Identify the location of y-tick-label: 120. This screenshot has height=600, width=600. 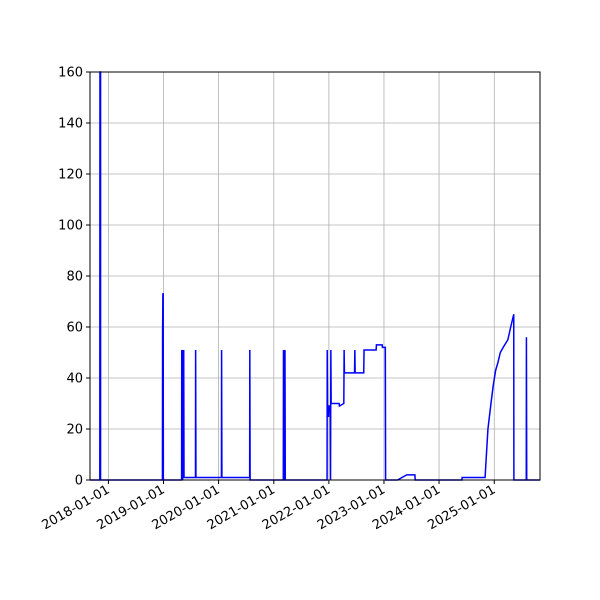
(70, 175).